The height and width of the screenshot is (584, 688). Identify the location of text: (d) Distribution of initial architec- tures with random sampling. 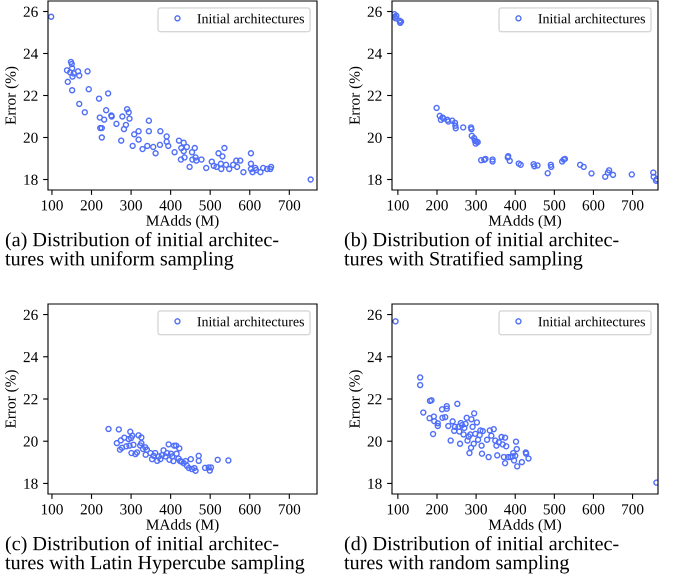
(481, 555).